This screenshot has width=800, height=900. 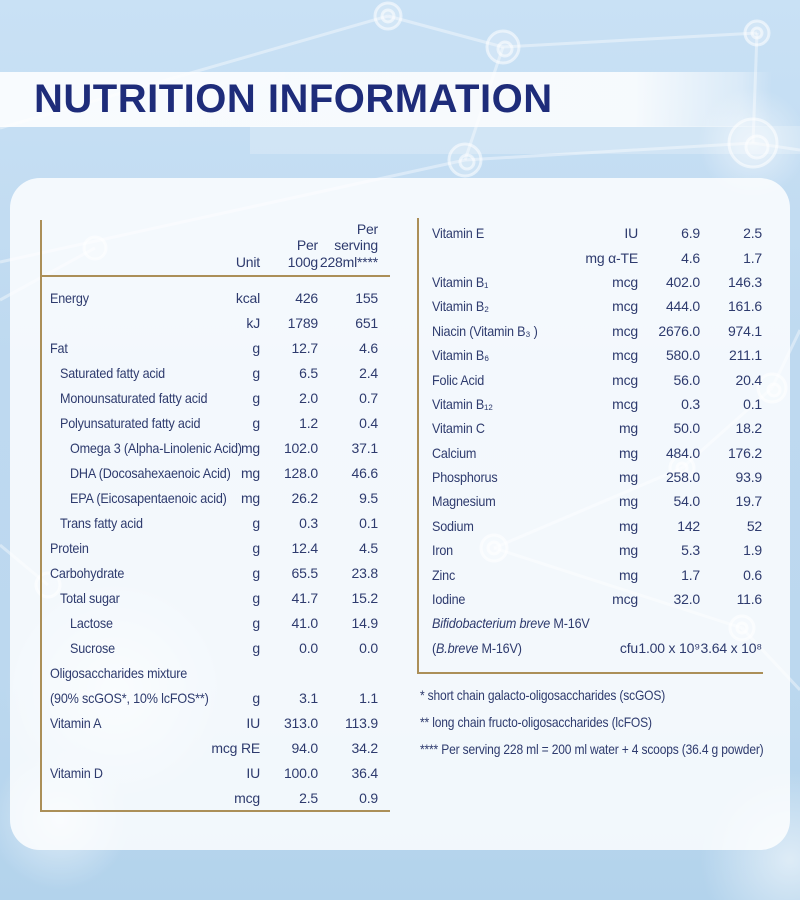 What do you see at coordinates (465, 477) in the screenshot?
I see `nutrient-label: Phosphorus` at bounding box center [465, 477].